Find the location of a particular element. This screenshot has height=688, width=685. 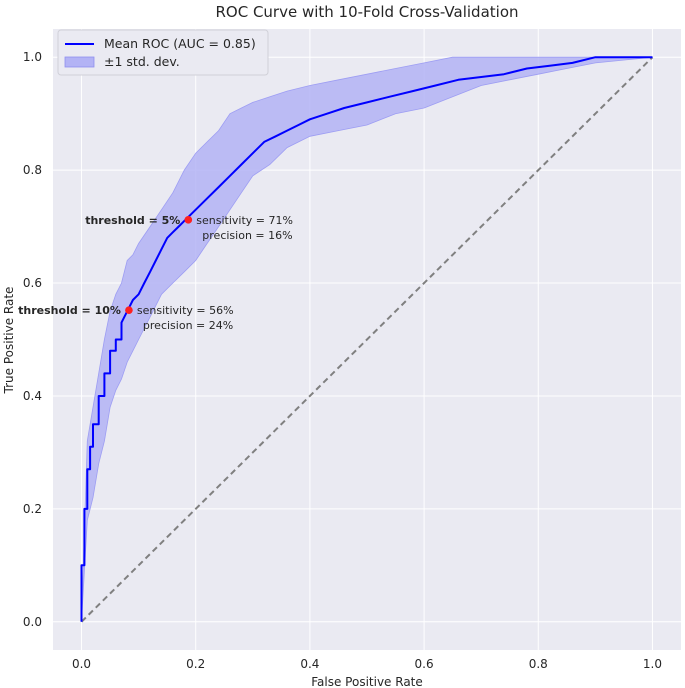

y-tick-label: 0.2 is located at coordinates (32, 509).